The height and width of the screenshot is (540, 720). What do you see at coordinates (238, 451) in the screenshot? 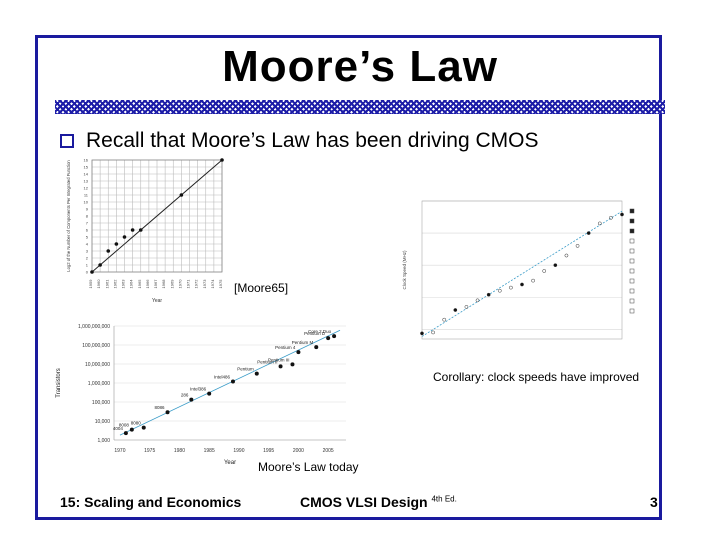
I see `x-tick-label: 1990` at bounding box center [238, 451].